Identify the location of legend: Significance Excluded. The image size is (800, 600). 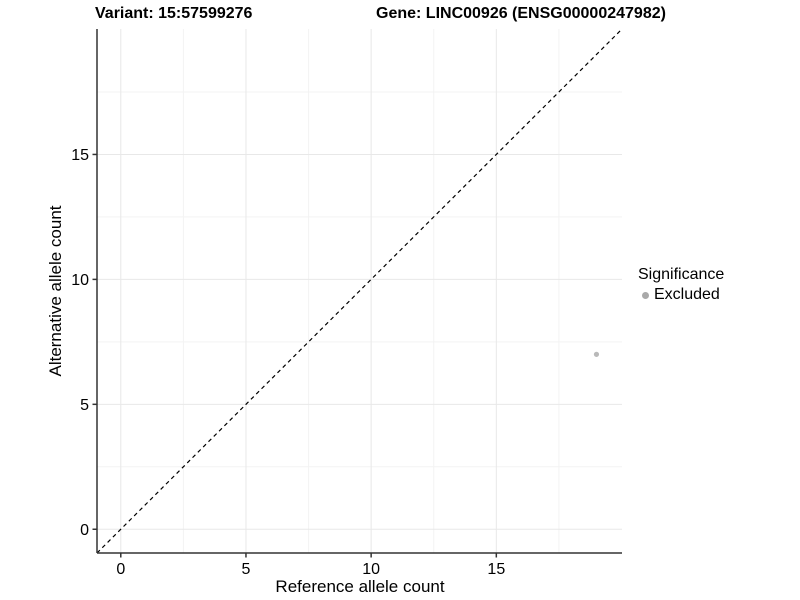
(681, 285).